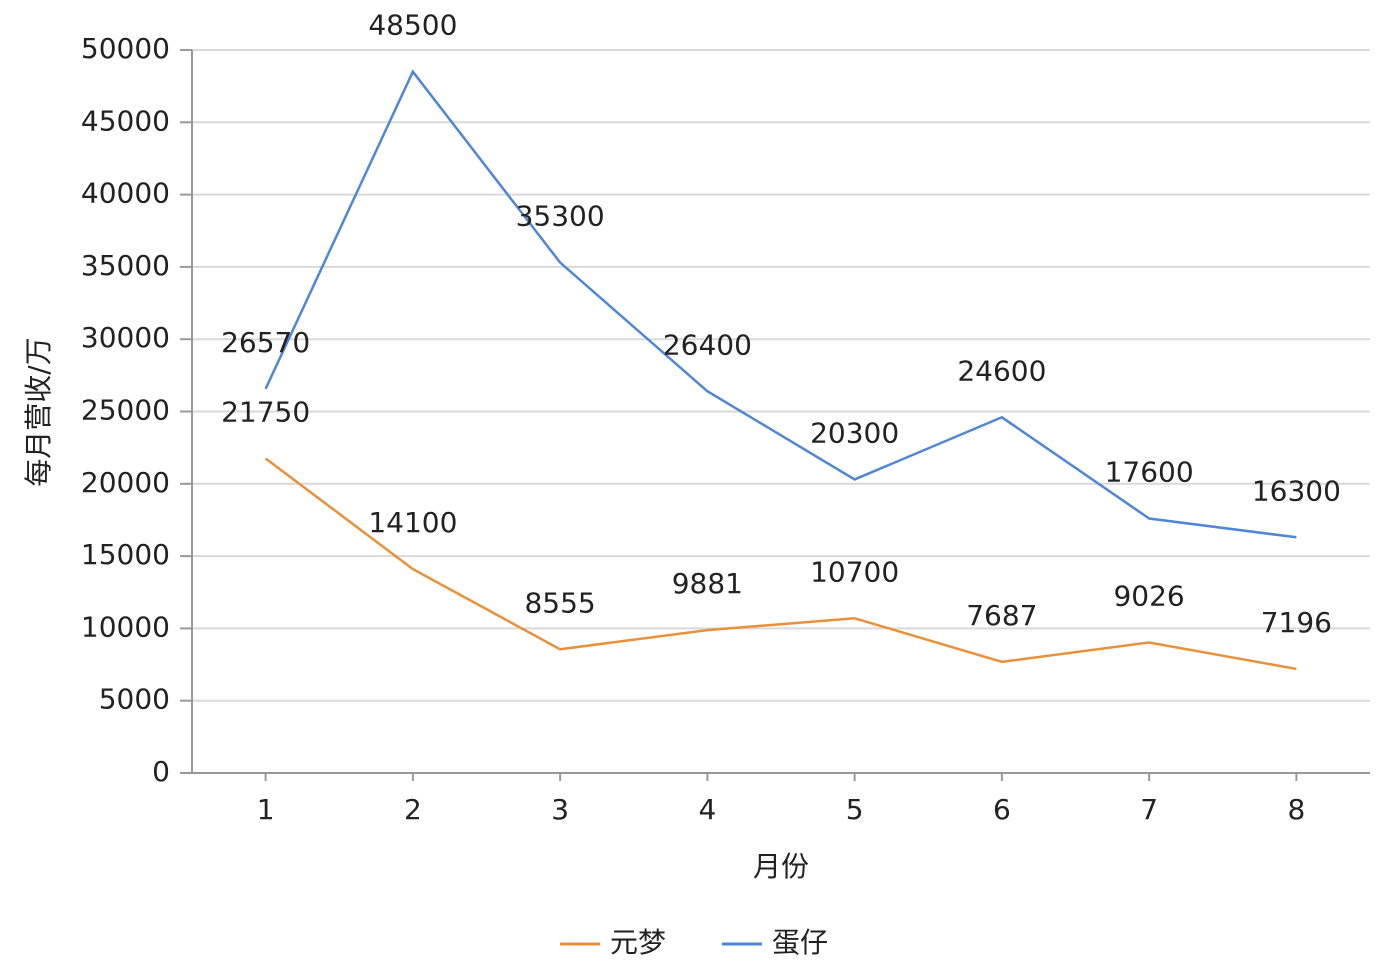 Image resolution: width=1399 pixels, height=968 pixels. I want to click on data-label: 14100, so click(412, 522).